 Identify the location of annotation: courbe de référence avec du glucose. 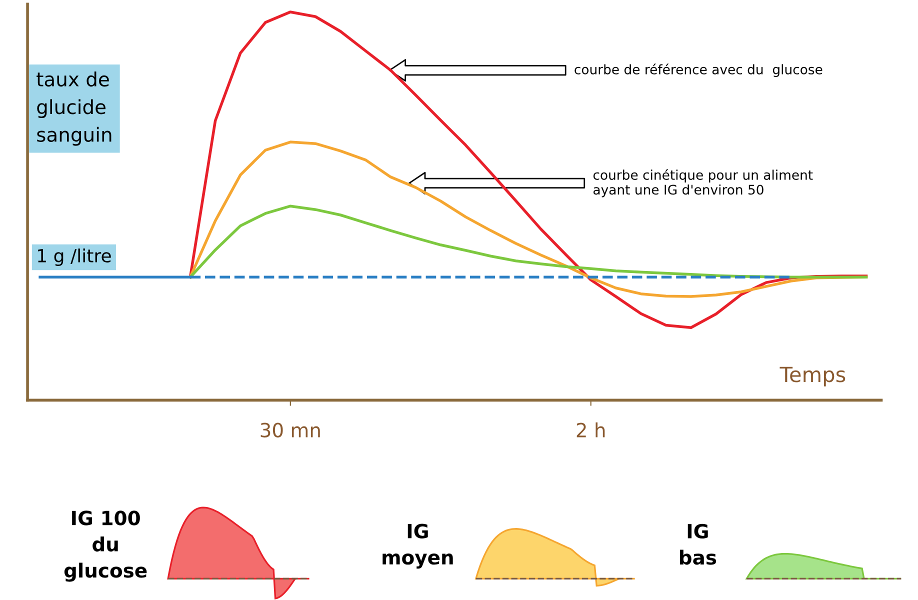
(698, 70).